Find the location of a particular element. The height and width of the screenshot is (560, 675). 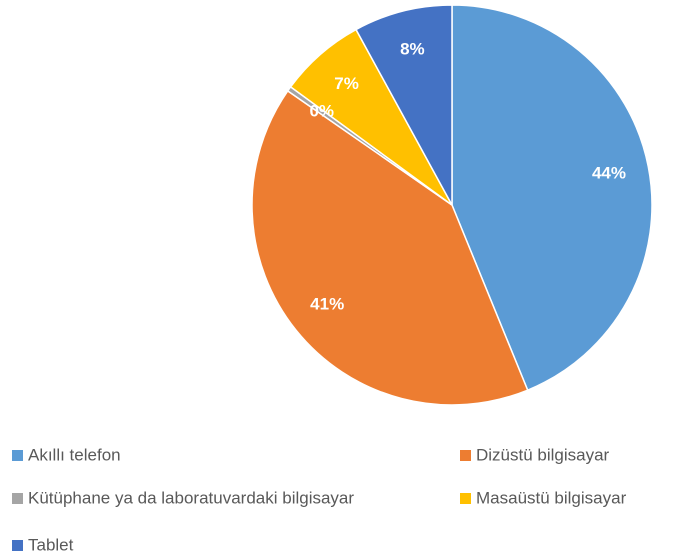

pie-slice is located at coordinates (403, 105).